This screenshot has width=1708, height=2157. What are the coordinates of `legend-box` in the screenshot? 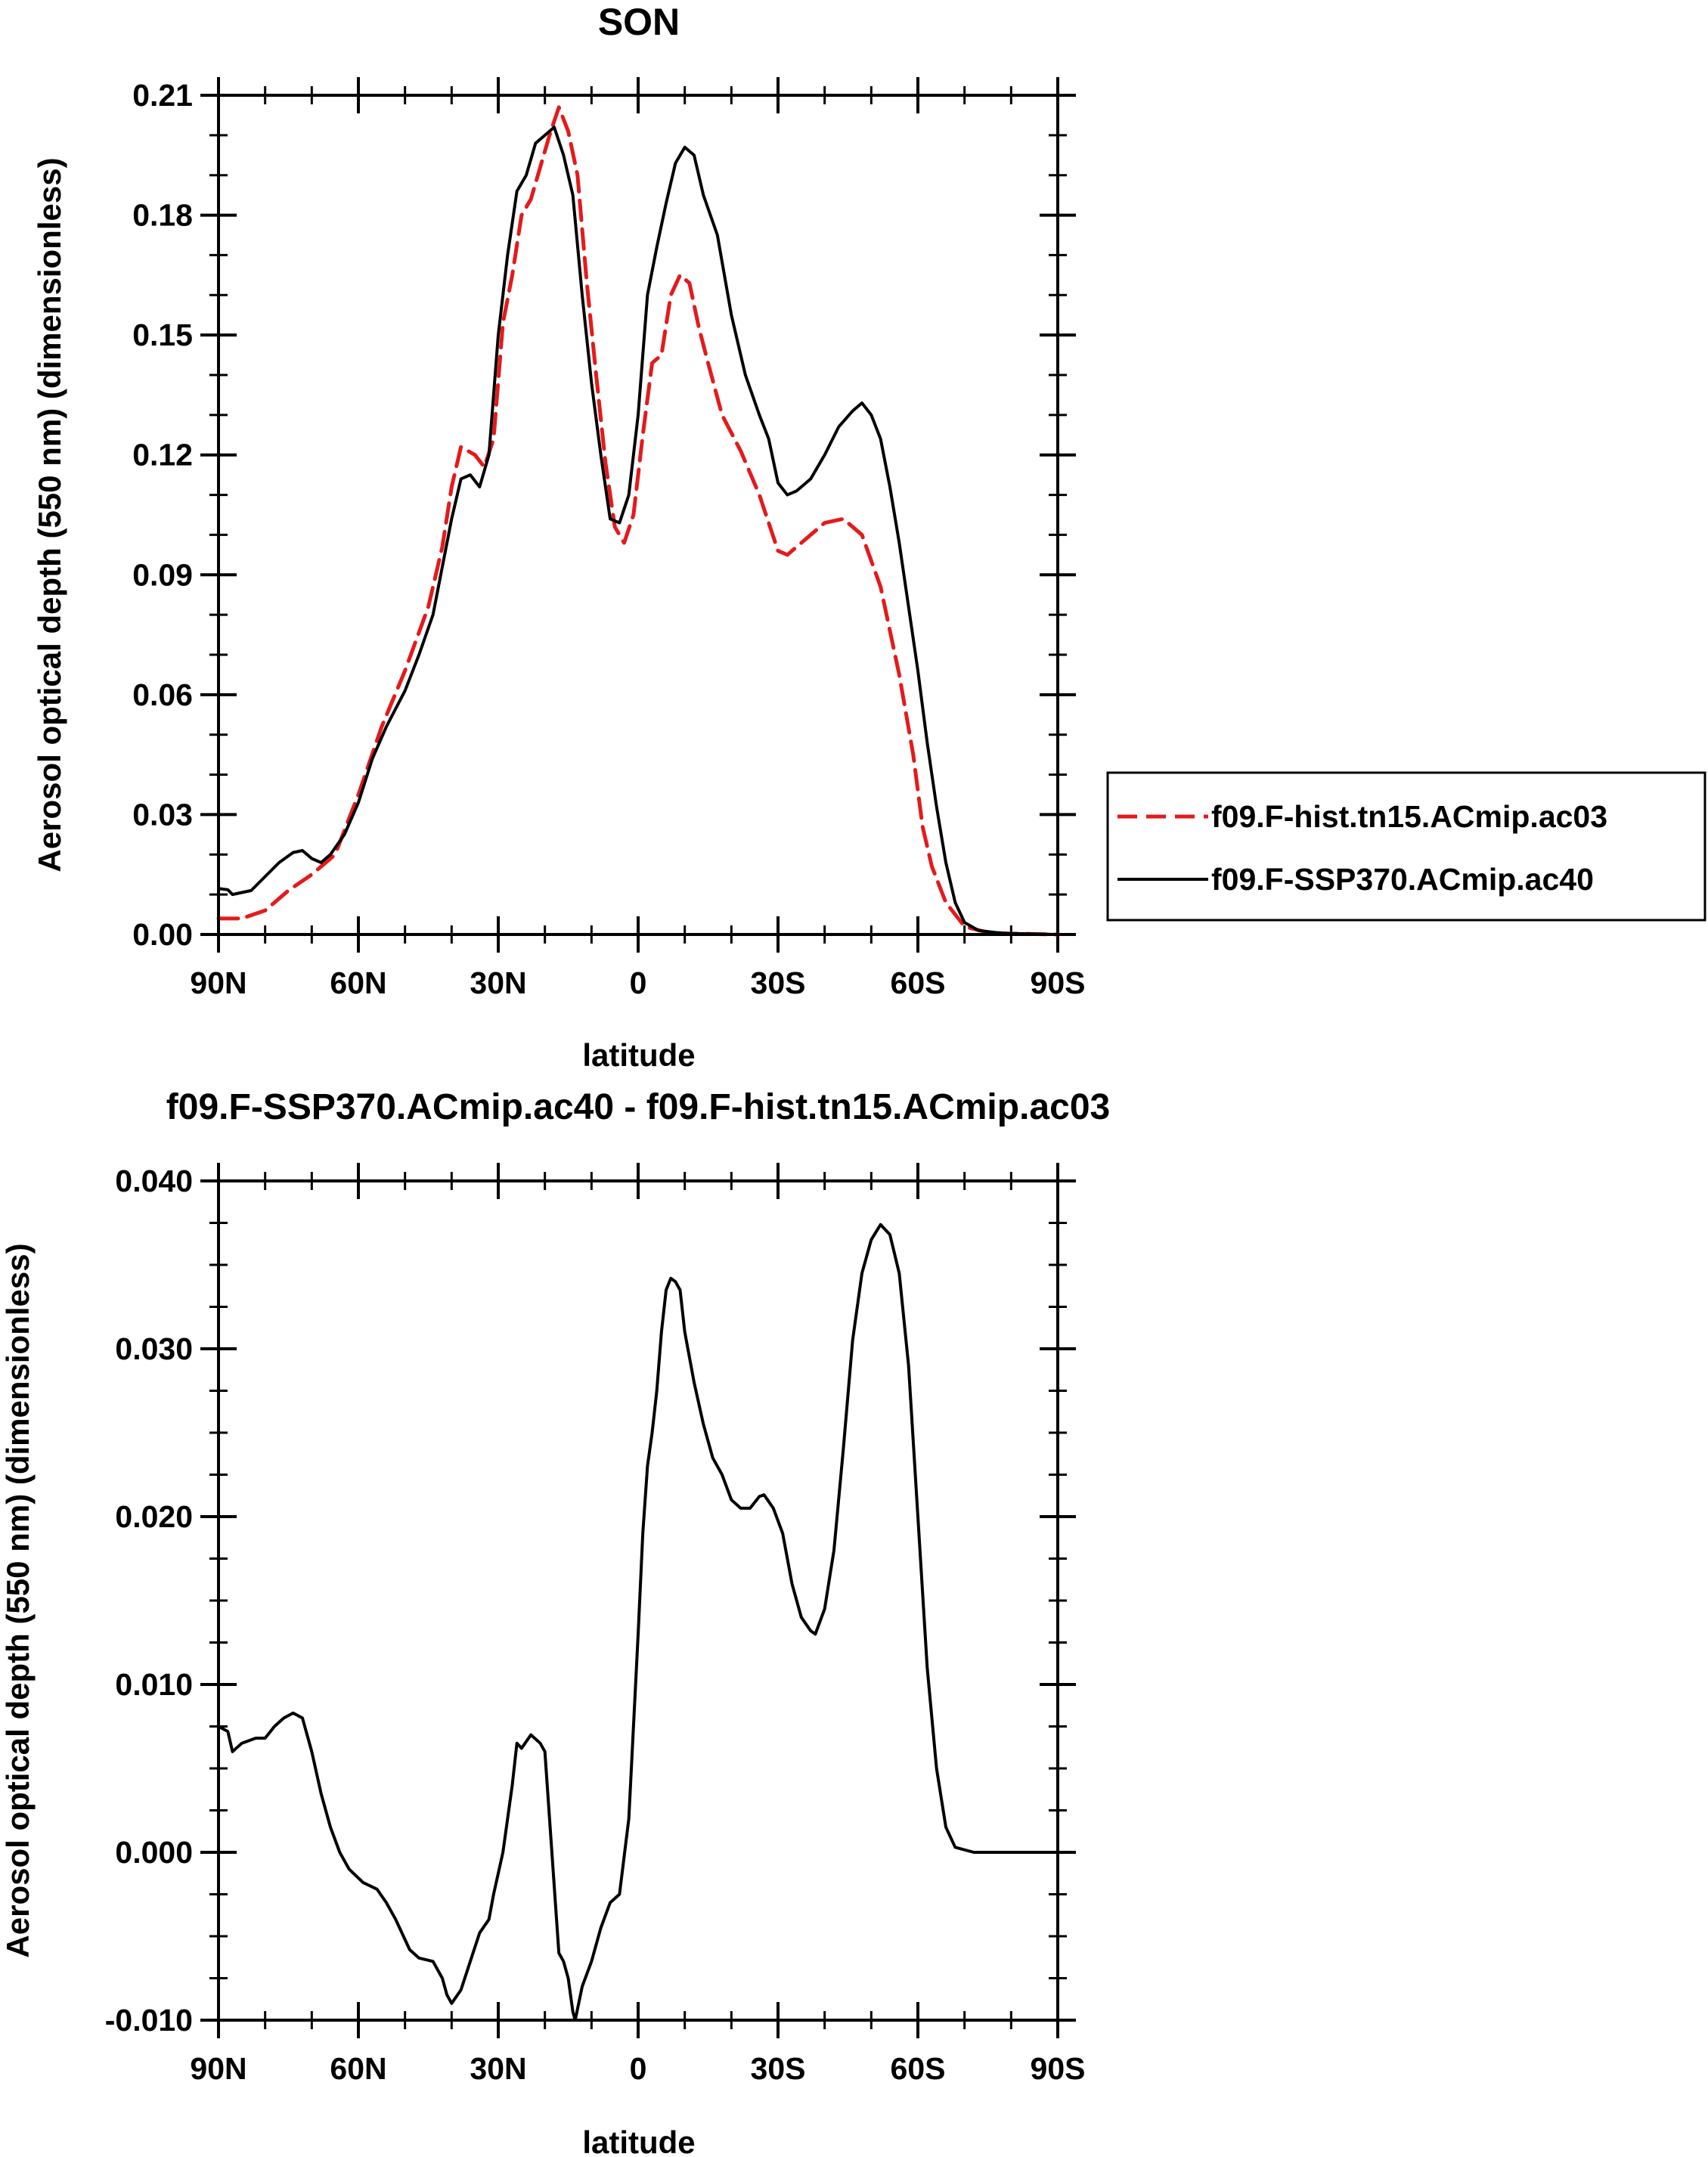 It's located at (1406, 846).